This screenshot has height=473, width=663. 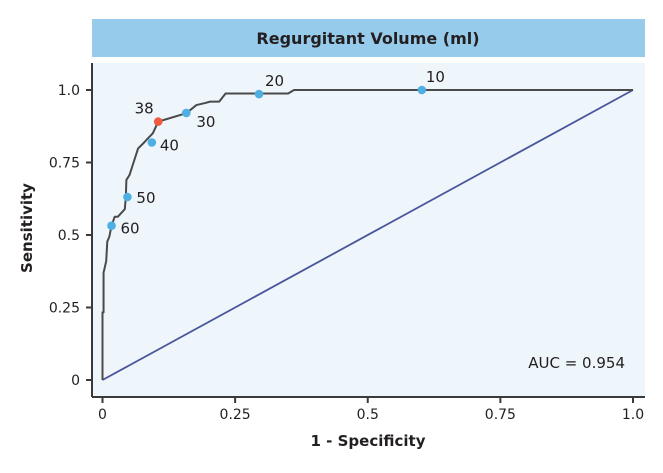 I want to click on auc-annotation: AUC = 0.954, so click(x=576, y=363).